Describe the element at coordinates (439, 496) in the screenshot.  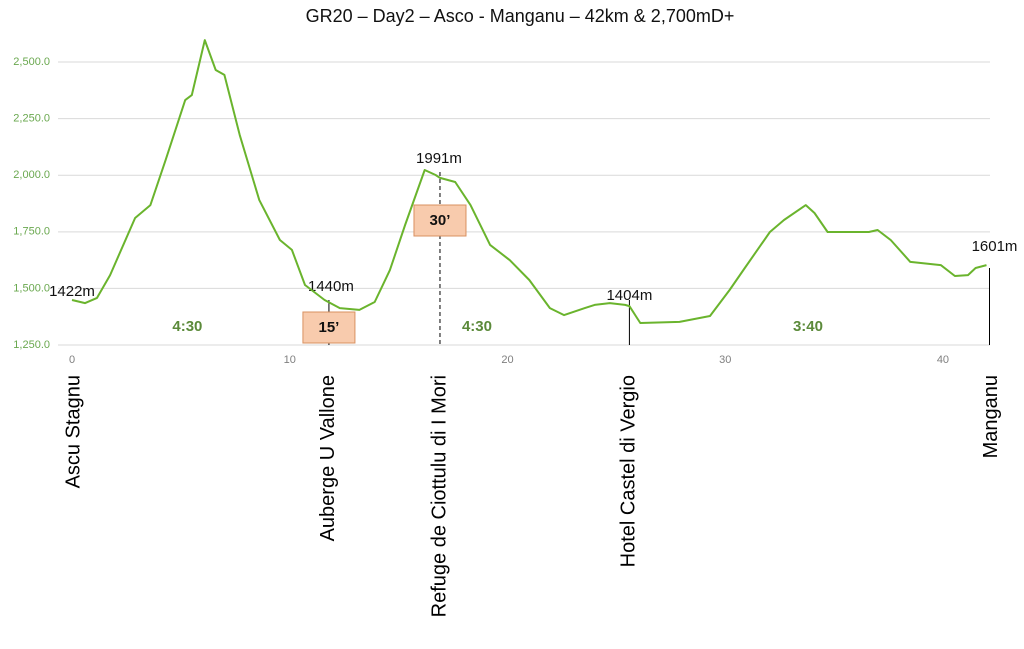
I see `place-label: Refuge de Ciottulu di I Mori` at that location.